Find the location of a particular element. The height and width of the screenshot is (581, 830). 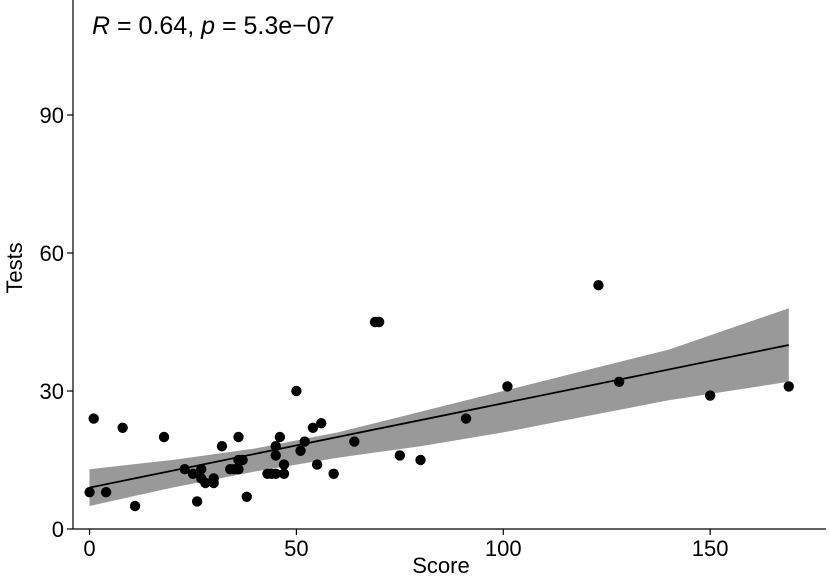

y-tick-label: 30 is located at coordinates (52, 391).